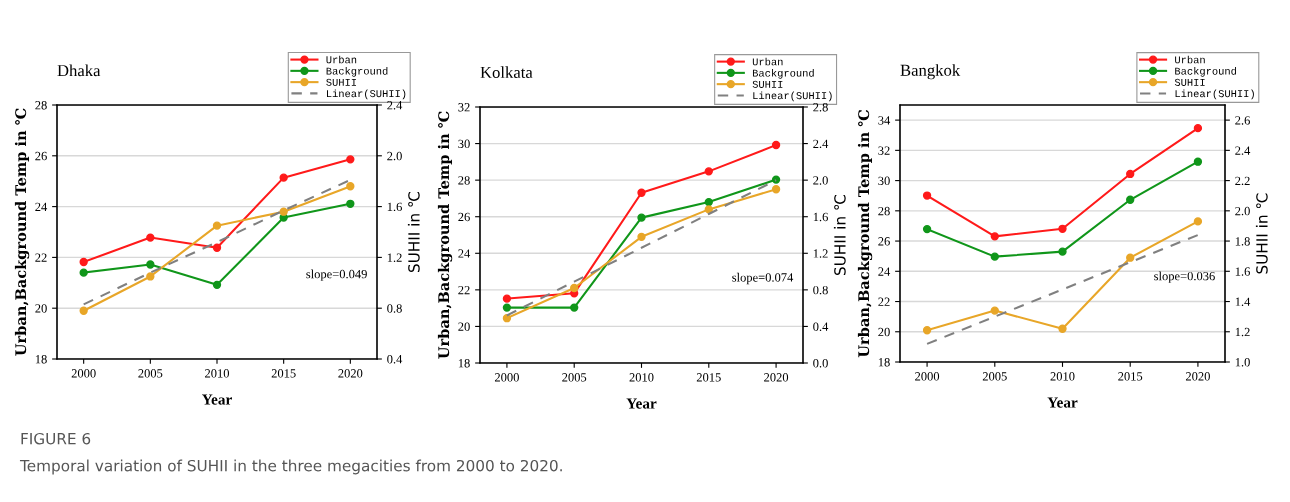  What do you see at coordinates (22, 232) in the screenshot?
I see `y-axis-title: Urban,Background Temp in ℃` at bounding box center [22, 232].